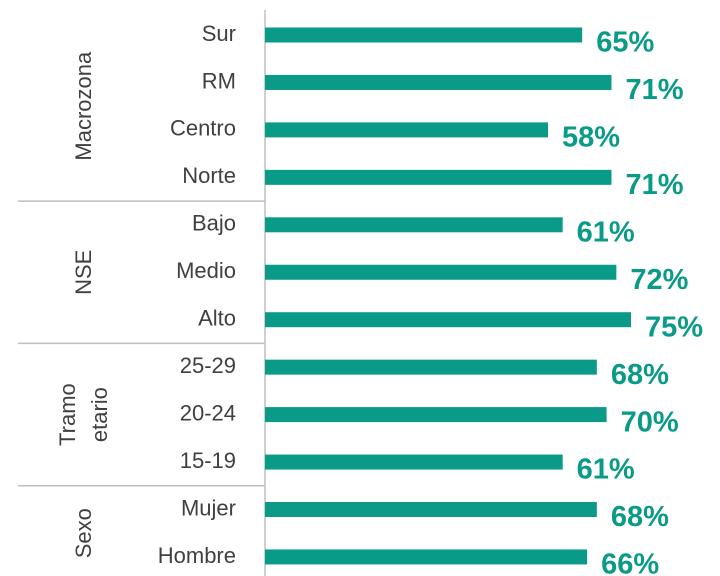  Describe the element at coordinates (83, 106) in the screenshot. I see `group-label: Macrozona` at that location.